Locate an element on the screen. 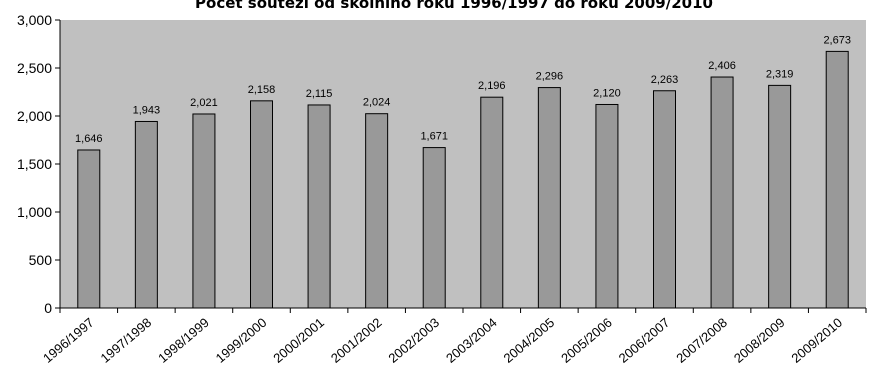 This screenshot has width=871, height=378. x-tick-label: 1996/1997 is located at coordinates (68, 340).